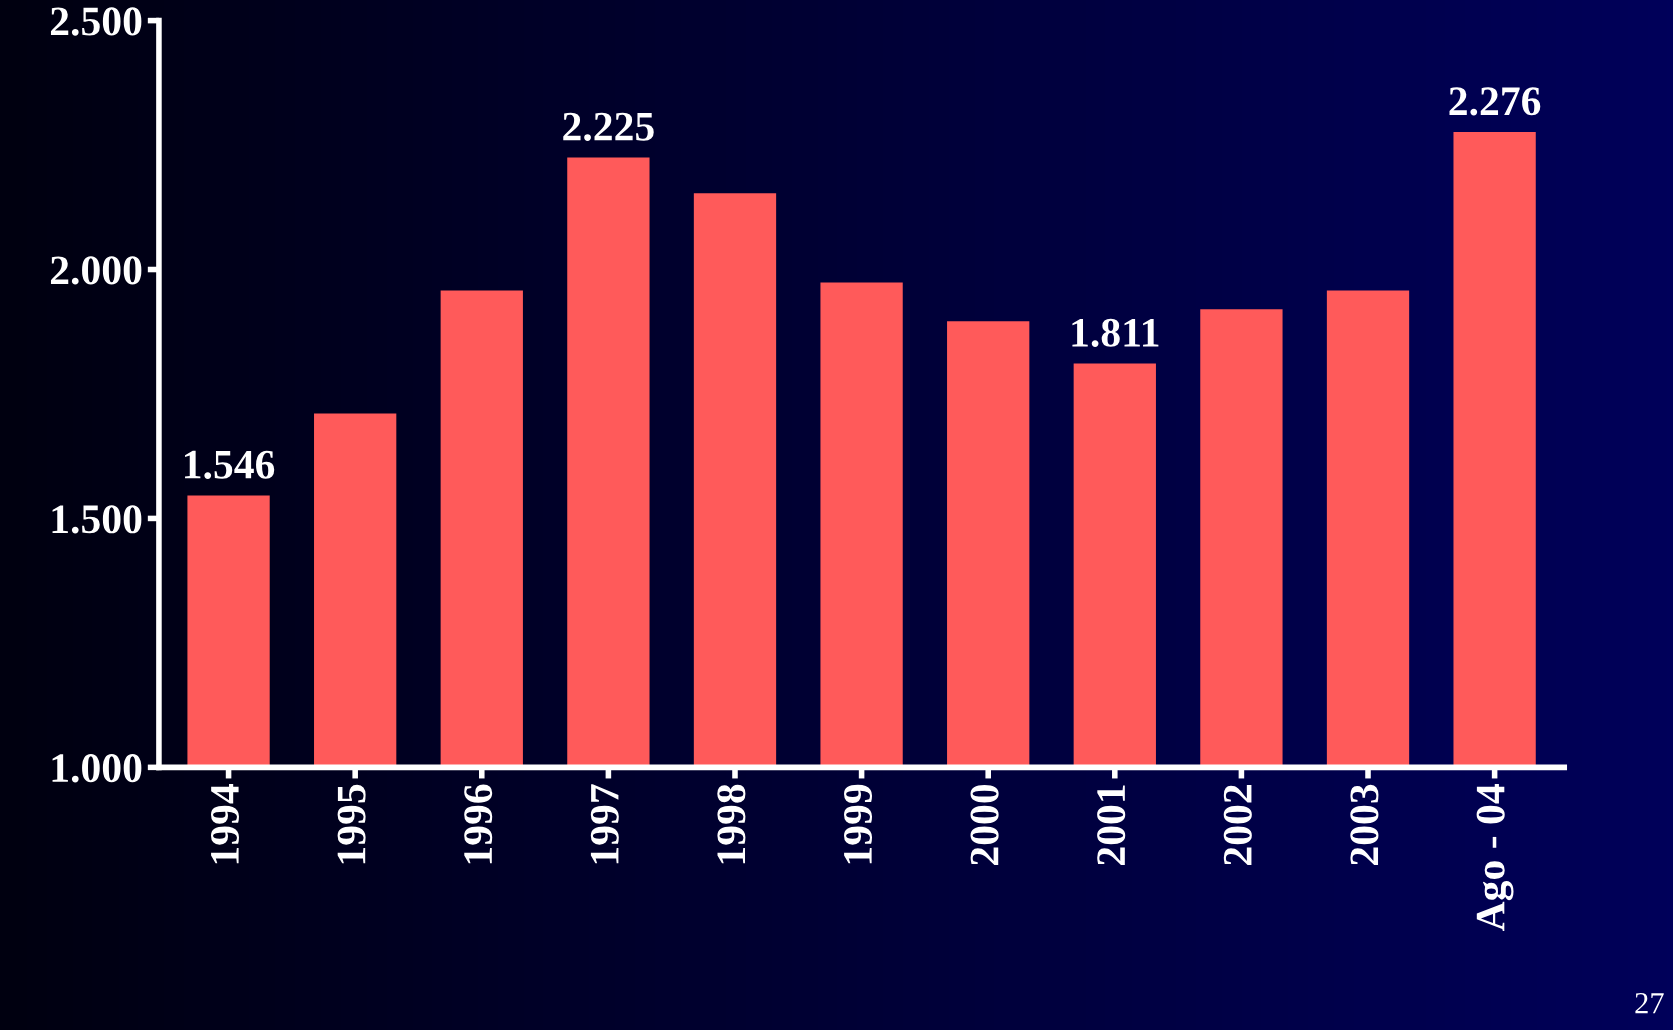 Image resolution: width=1673 pixels, height=1030 pixels. I want to click on data-label: 1.546, so click(230, 464).